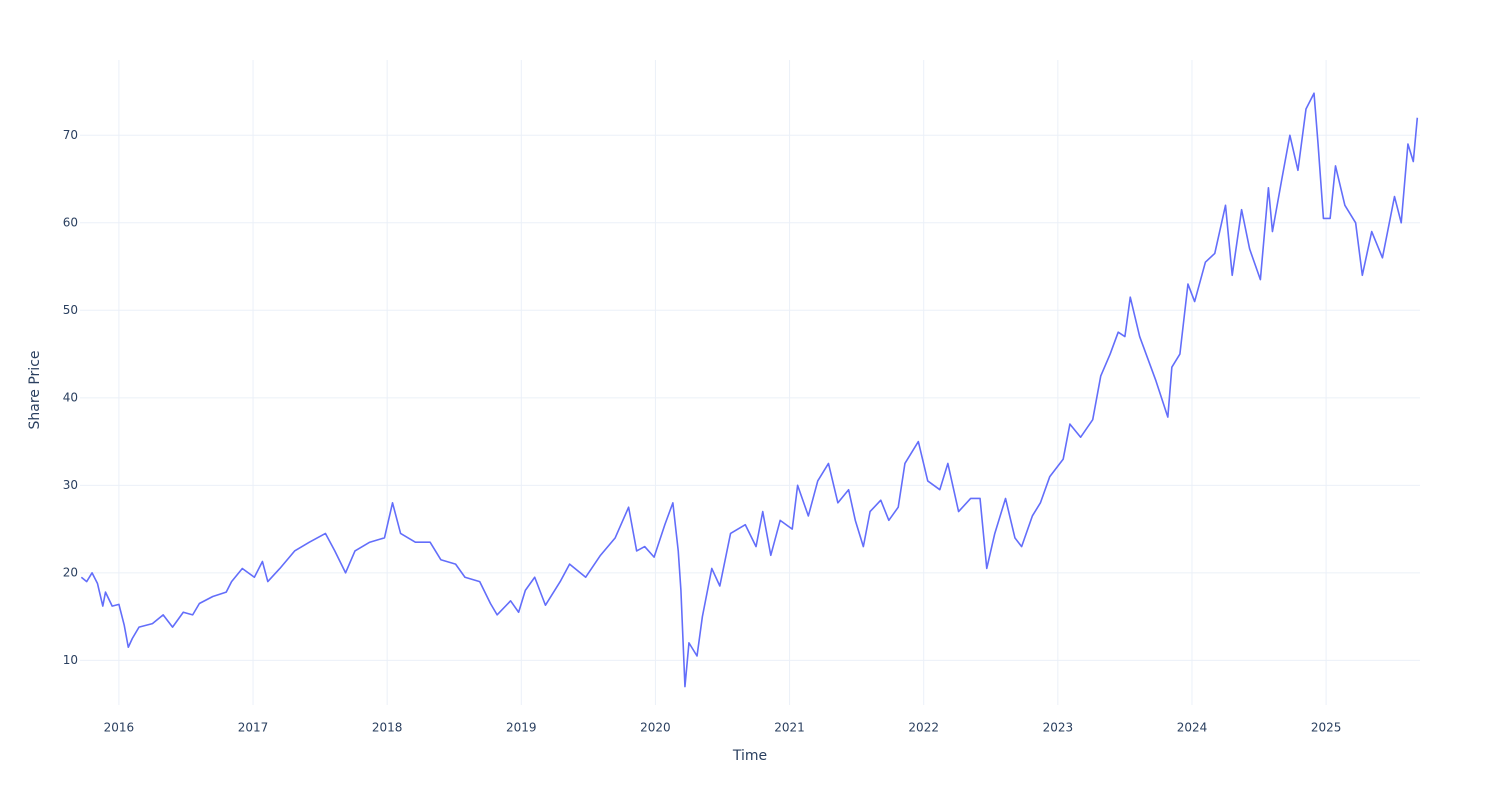 The image size is (1500, 800). I want to click on y-tick-label: 10, so click(70, 660).